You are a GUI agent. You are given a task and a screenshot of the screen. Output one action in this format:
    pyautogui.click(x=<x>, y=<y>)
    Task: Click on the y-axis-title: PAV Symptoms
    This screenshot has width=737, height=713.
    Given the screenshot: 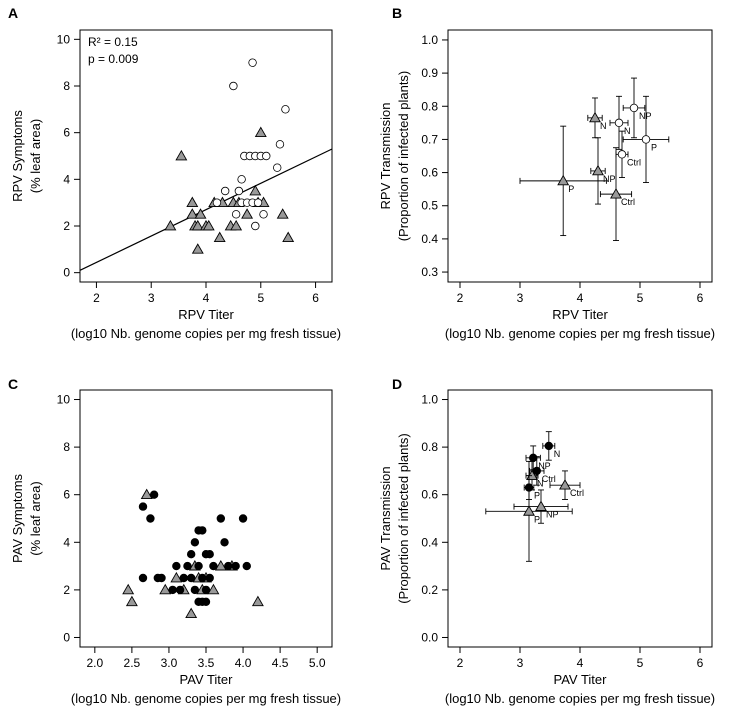 What is the action you would take?
    pyautogui.click(x=17, y=518)
    